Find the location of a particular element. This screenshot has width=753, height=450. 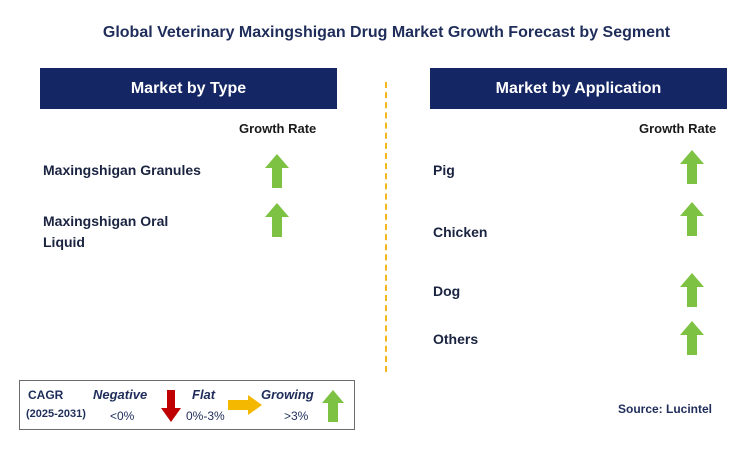

market-by-application-header: Market by Application is located at coordinates (578, 88).